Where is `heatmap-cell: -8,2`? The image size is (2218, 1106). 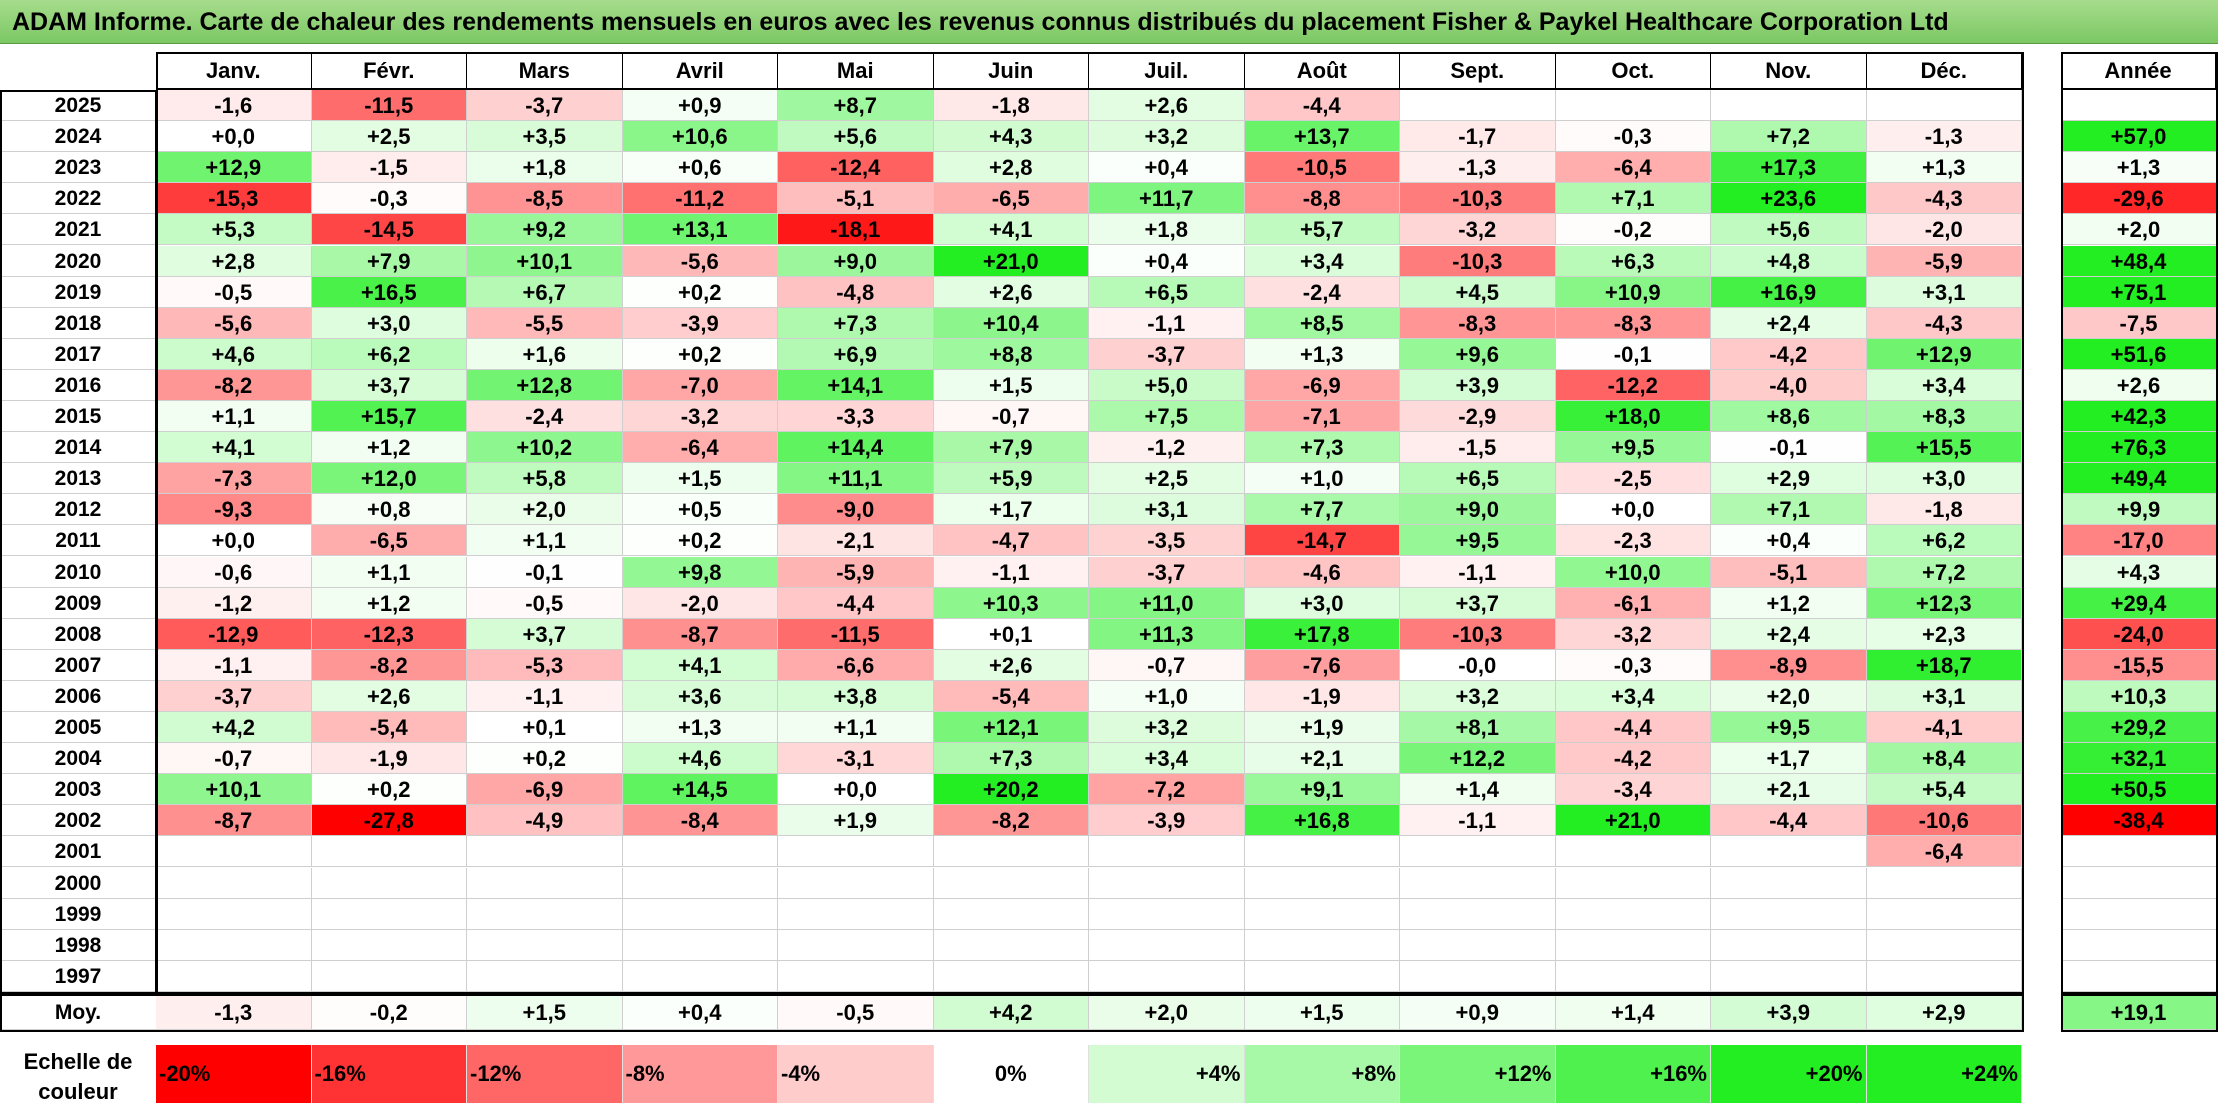 heatmap-cell: -8,2 is located at coordinates (1011, 821).